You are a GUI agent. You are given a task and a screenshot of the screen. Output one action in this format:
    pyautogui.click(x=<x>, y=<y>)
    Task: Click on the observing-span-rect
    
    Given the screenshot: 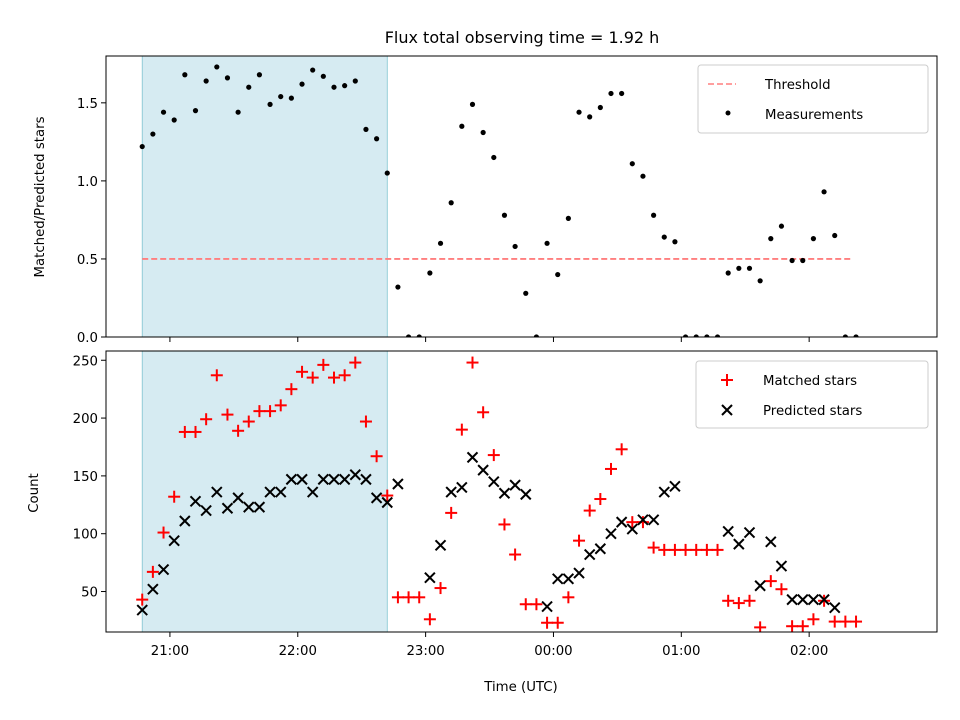 What is the action you would take?
    pyautogui.click(x=264, y=491)
    